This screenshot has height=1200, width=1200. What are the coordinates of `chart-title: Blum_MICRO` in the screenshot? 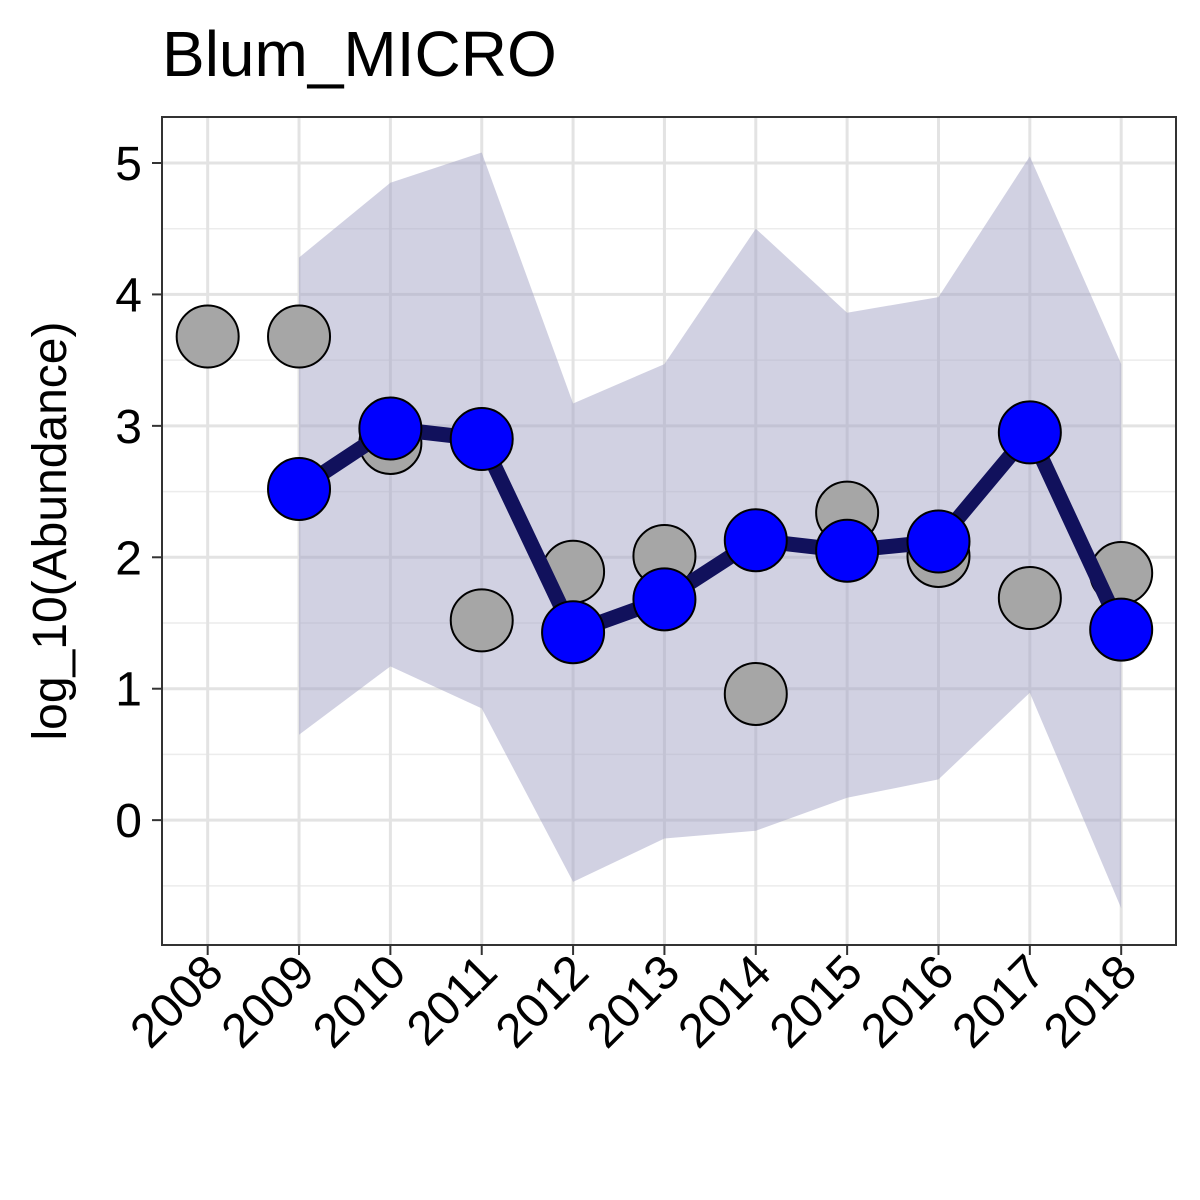 It's located at (359, 54).